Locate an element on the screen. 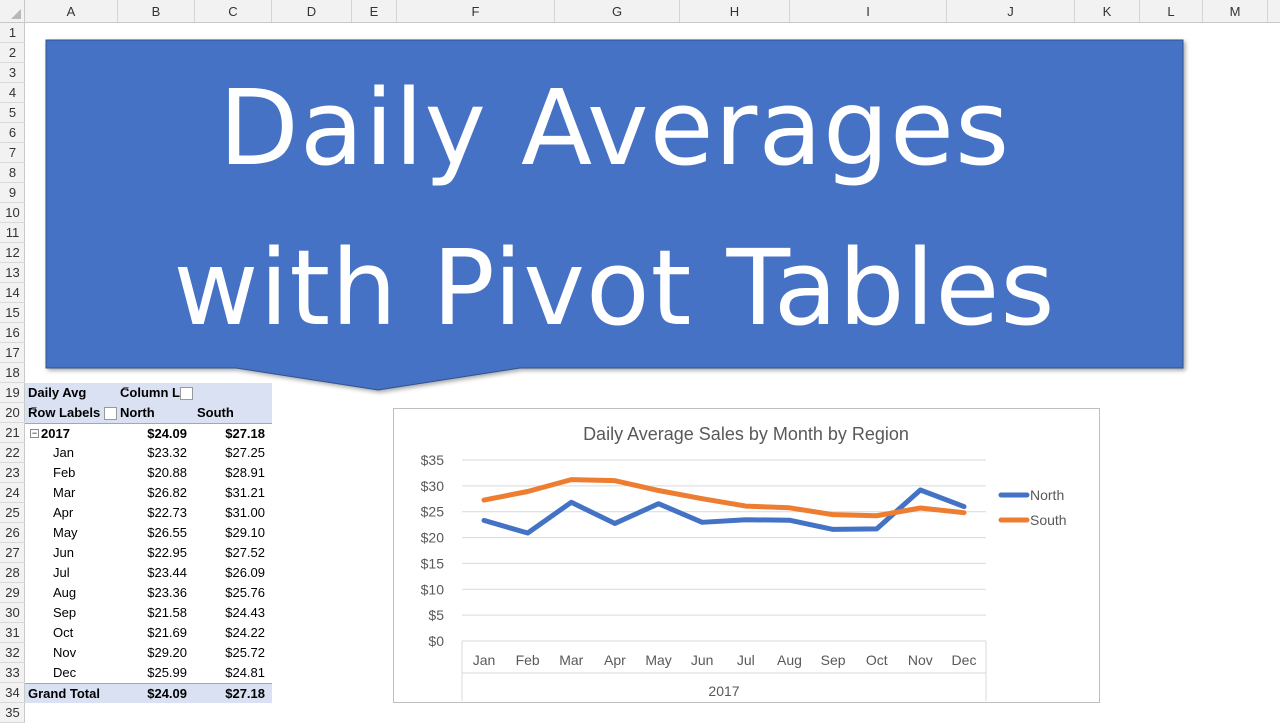  month-row: May$26.55$29.10 is located at coordinates (148, 533).